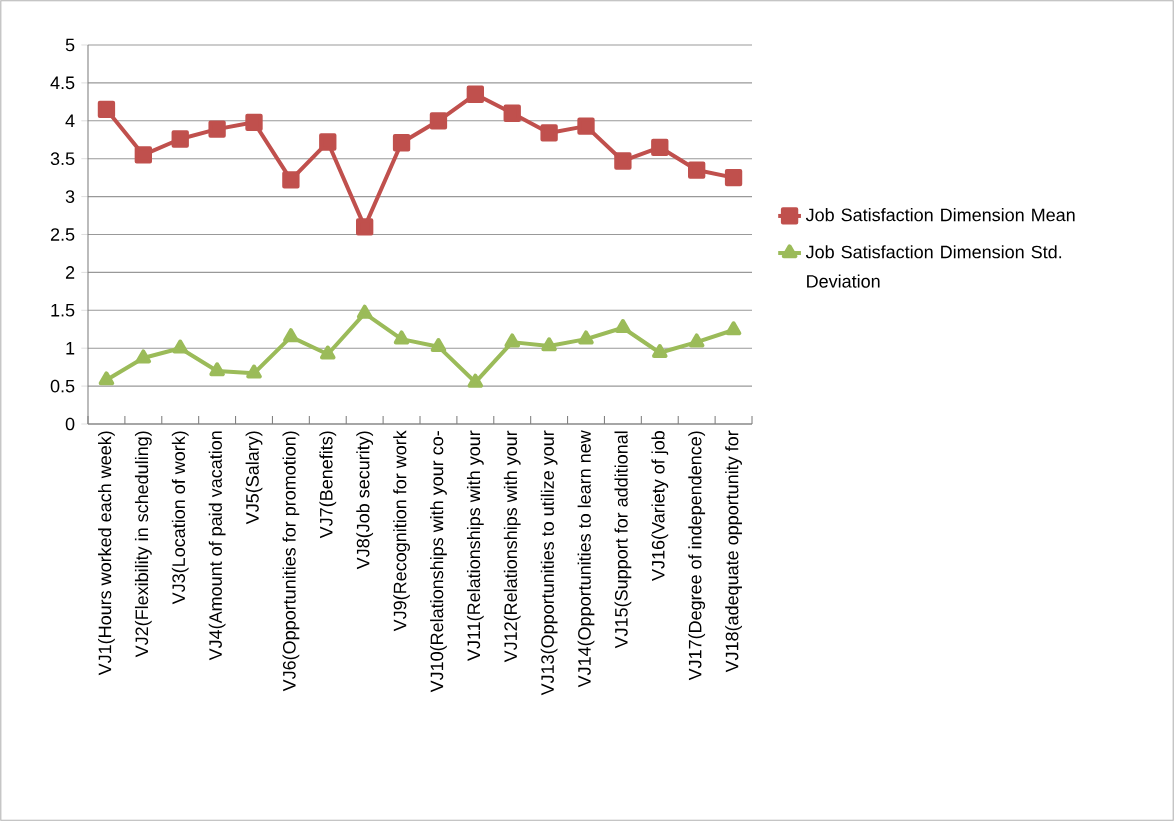 This screenshot has height=821, width=1174. I want to click on y-tick-label: 0, so click(70, 424).